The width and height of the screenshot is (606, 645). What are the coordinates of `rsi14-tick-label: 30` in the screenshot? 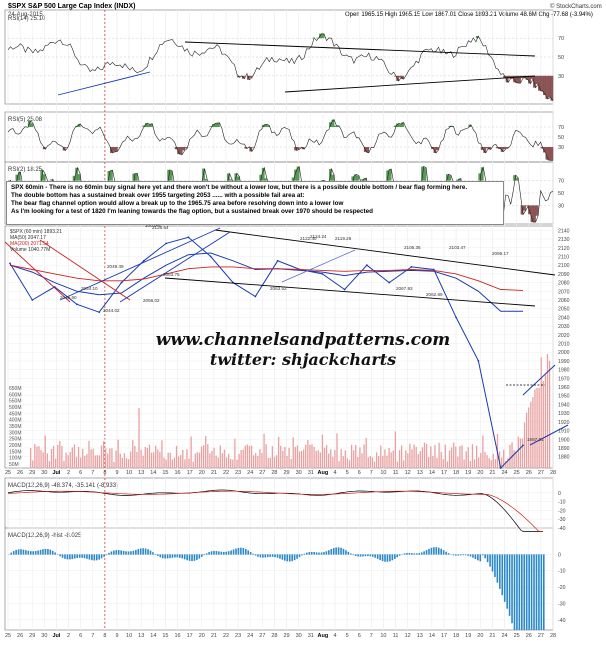 It's located at (561, 77).